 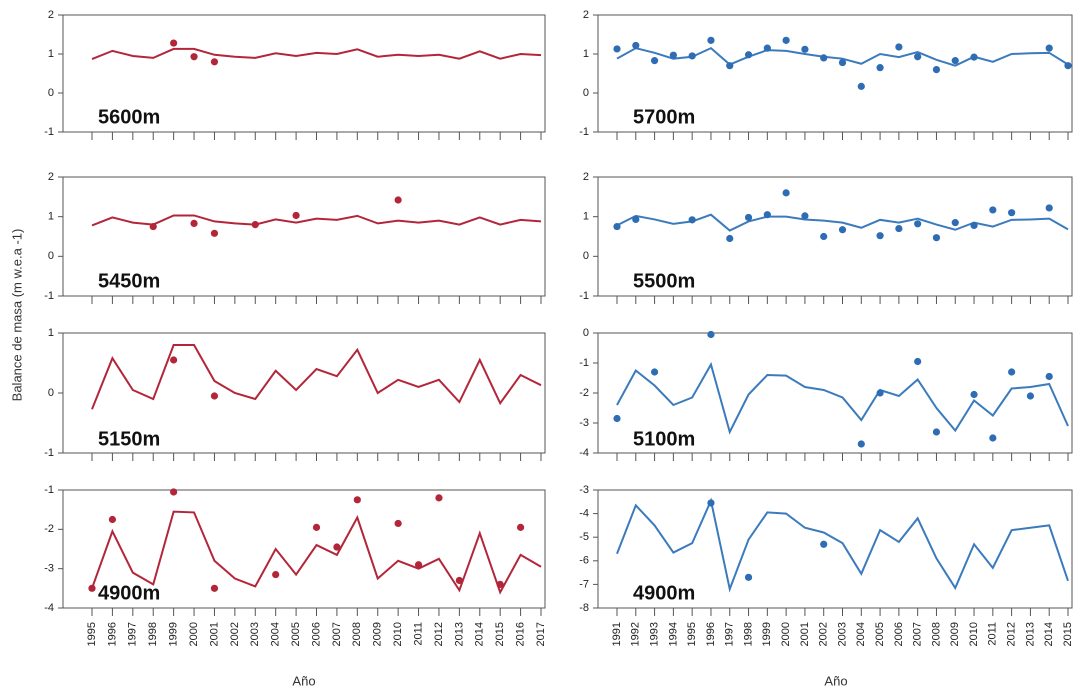 What do you see at coordinates (584, 423) in the screenshot?
I see `y-tick-label: -3` at bounding box center [584, 423].